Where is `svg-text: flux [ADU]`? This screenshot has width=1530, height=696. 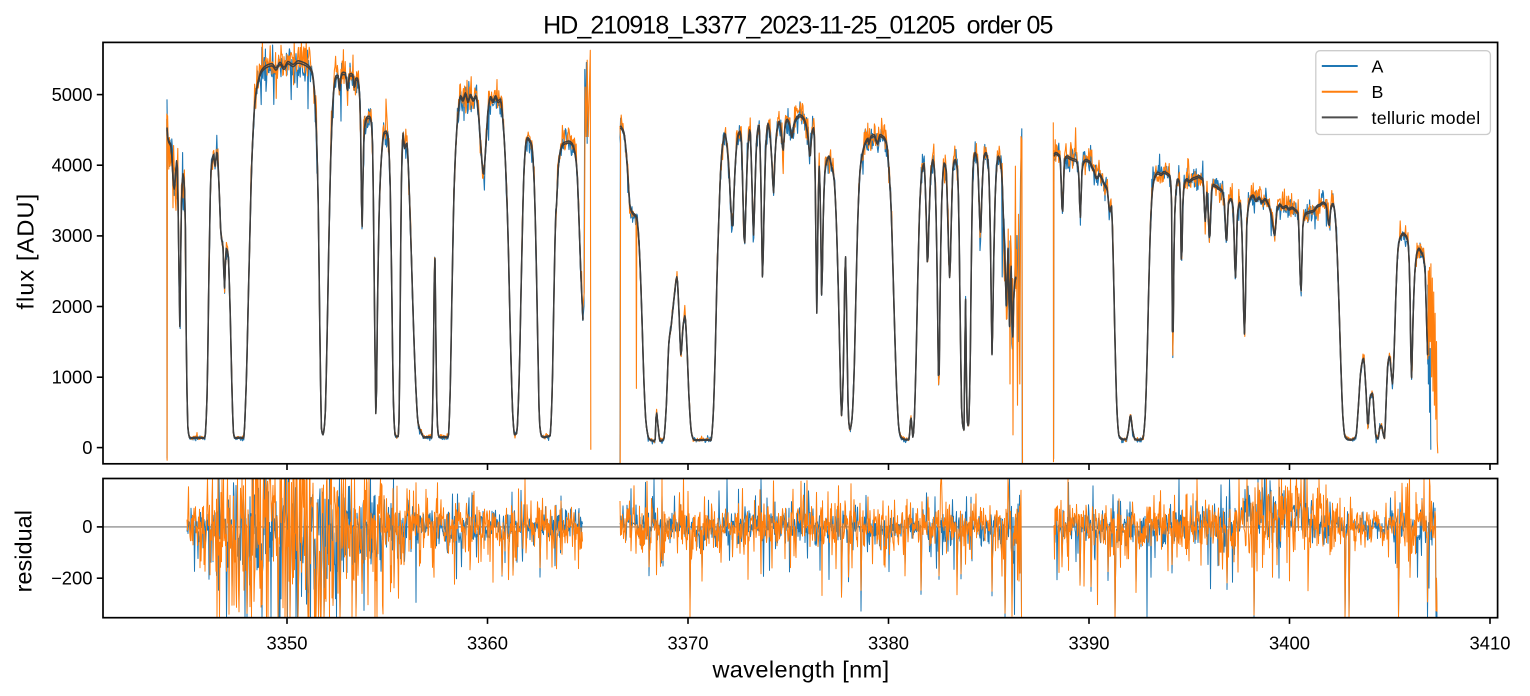
svg-text: flux [ADU] is located at coordinates (26, 251).